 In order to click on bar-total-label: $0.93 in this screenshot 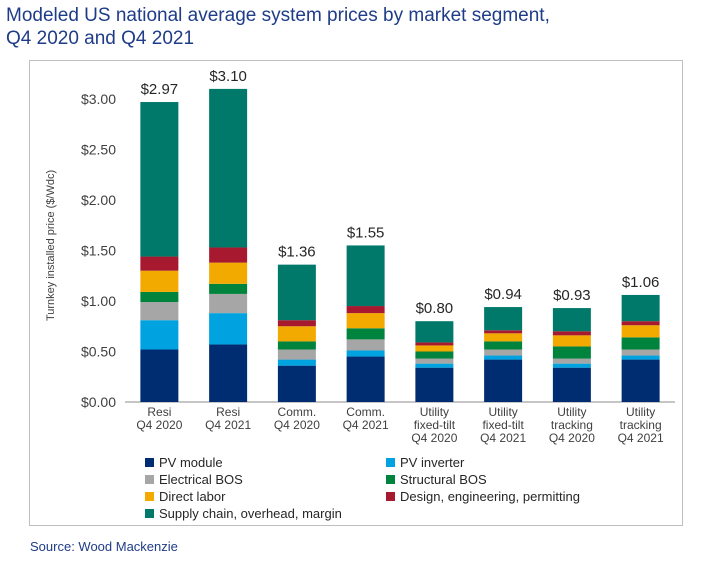, I will do `click(572, 295)`.